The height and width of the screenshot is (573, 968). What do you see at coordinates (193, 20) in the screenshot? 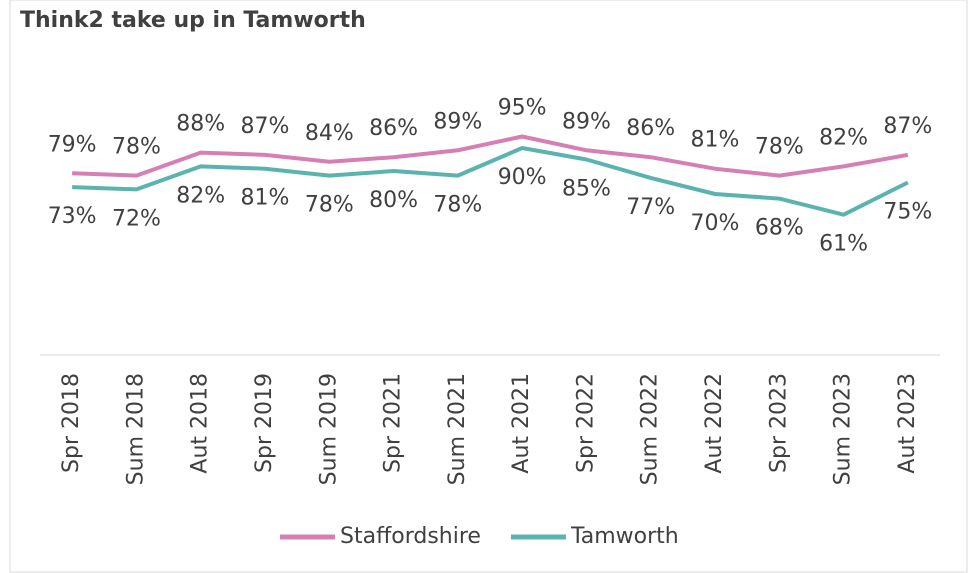
I see `chart-title: Think2 take up in Tamworth` at bounding box center [193, 20].